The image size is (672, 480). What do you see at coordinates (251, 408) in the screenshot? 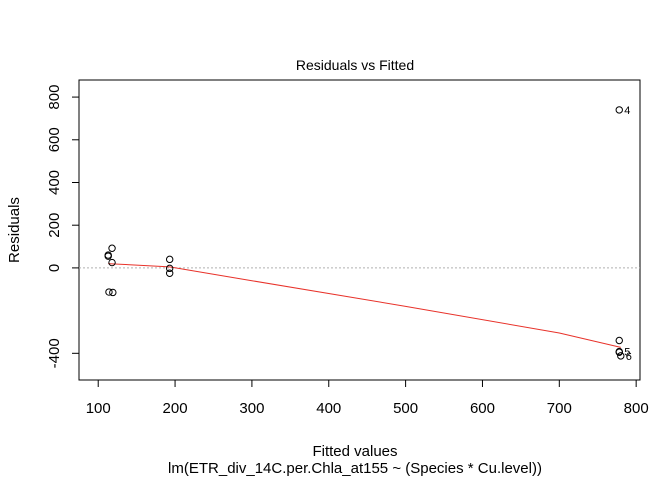
I see `x-tick-label: 300` at bounding box center [251, 408].